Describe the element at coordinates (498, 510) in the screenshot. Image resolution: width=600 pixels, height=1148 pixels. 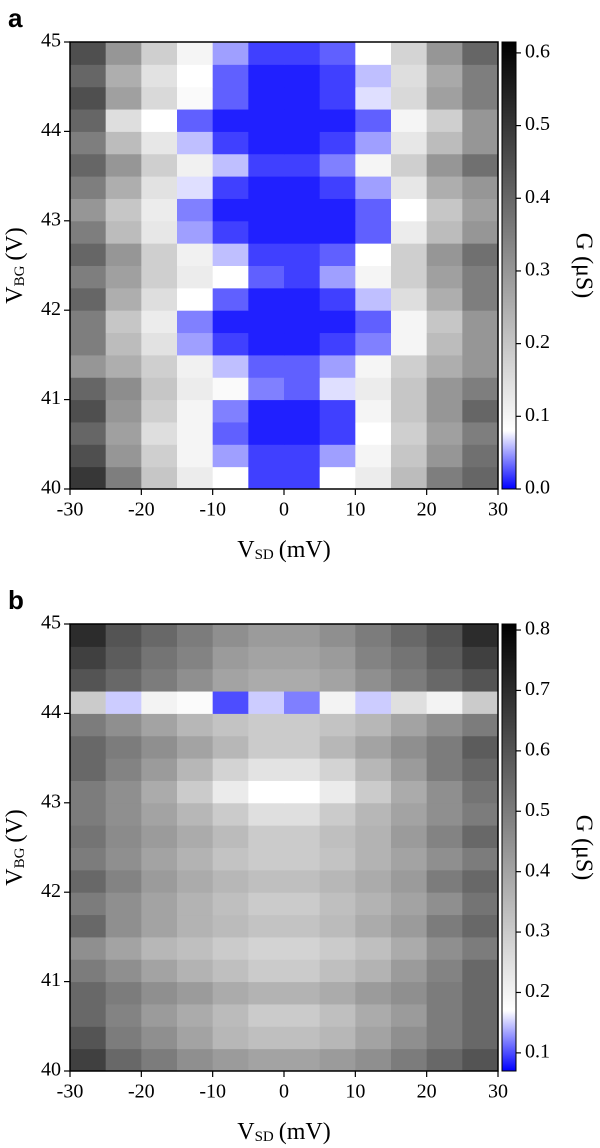
I see `x-tick-label: 30` at that location.